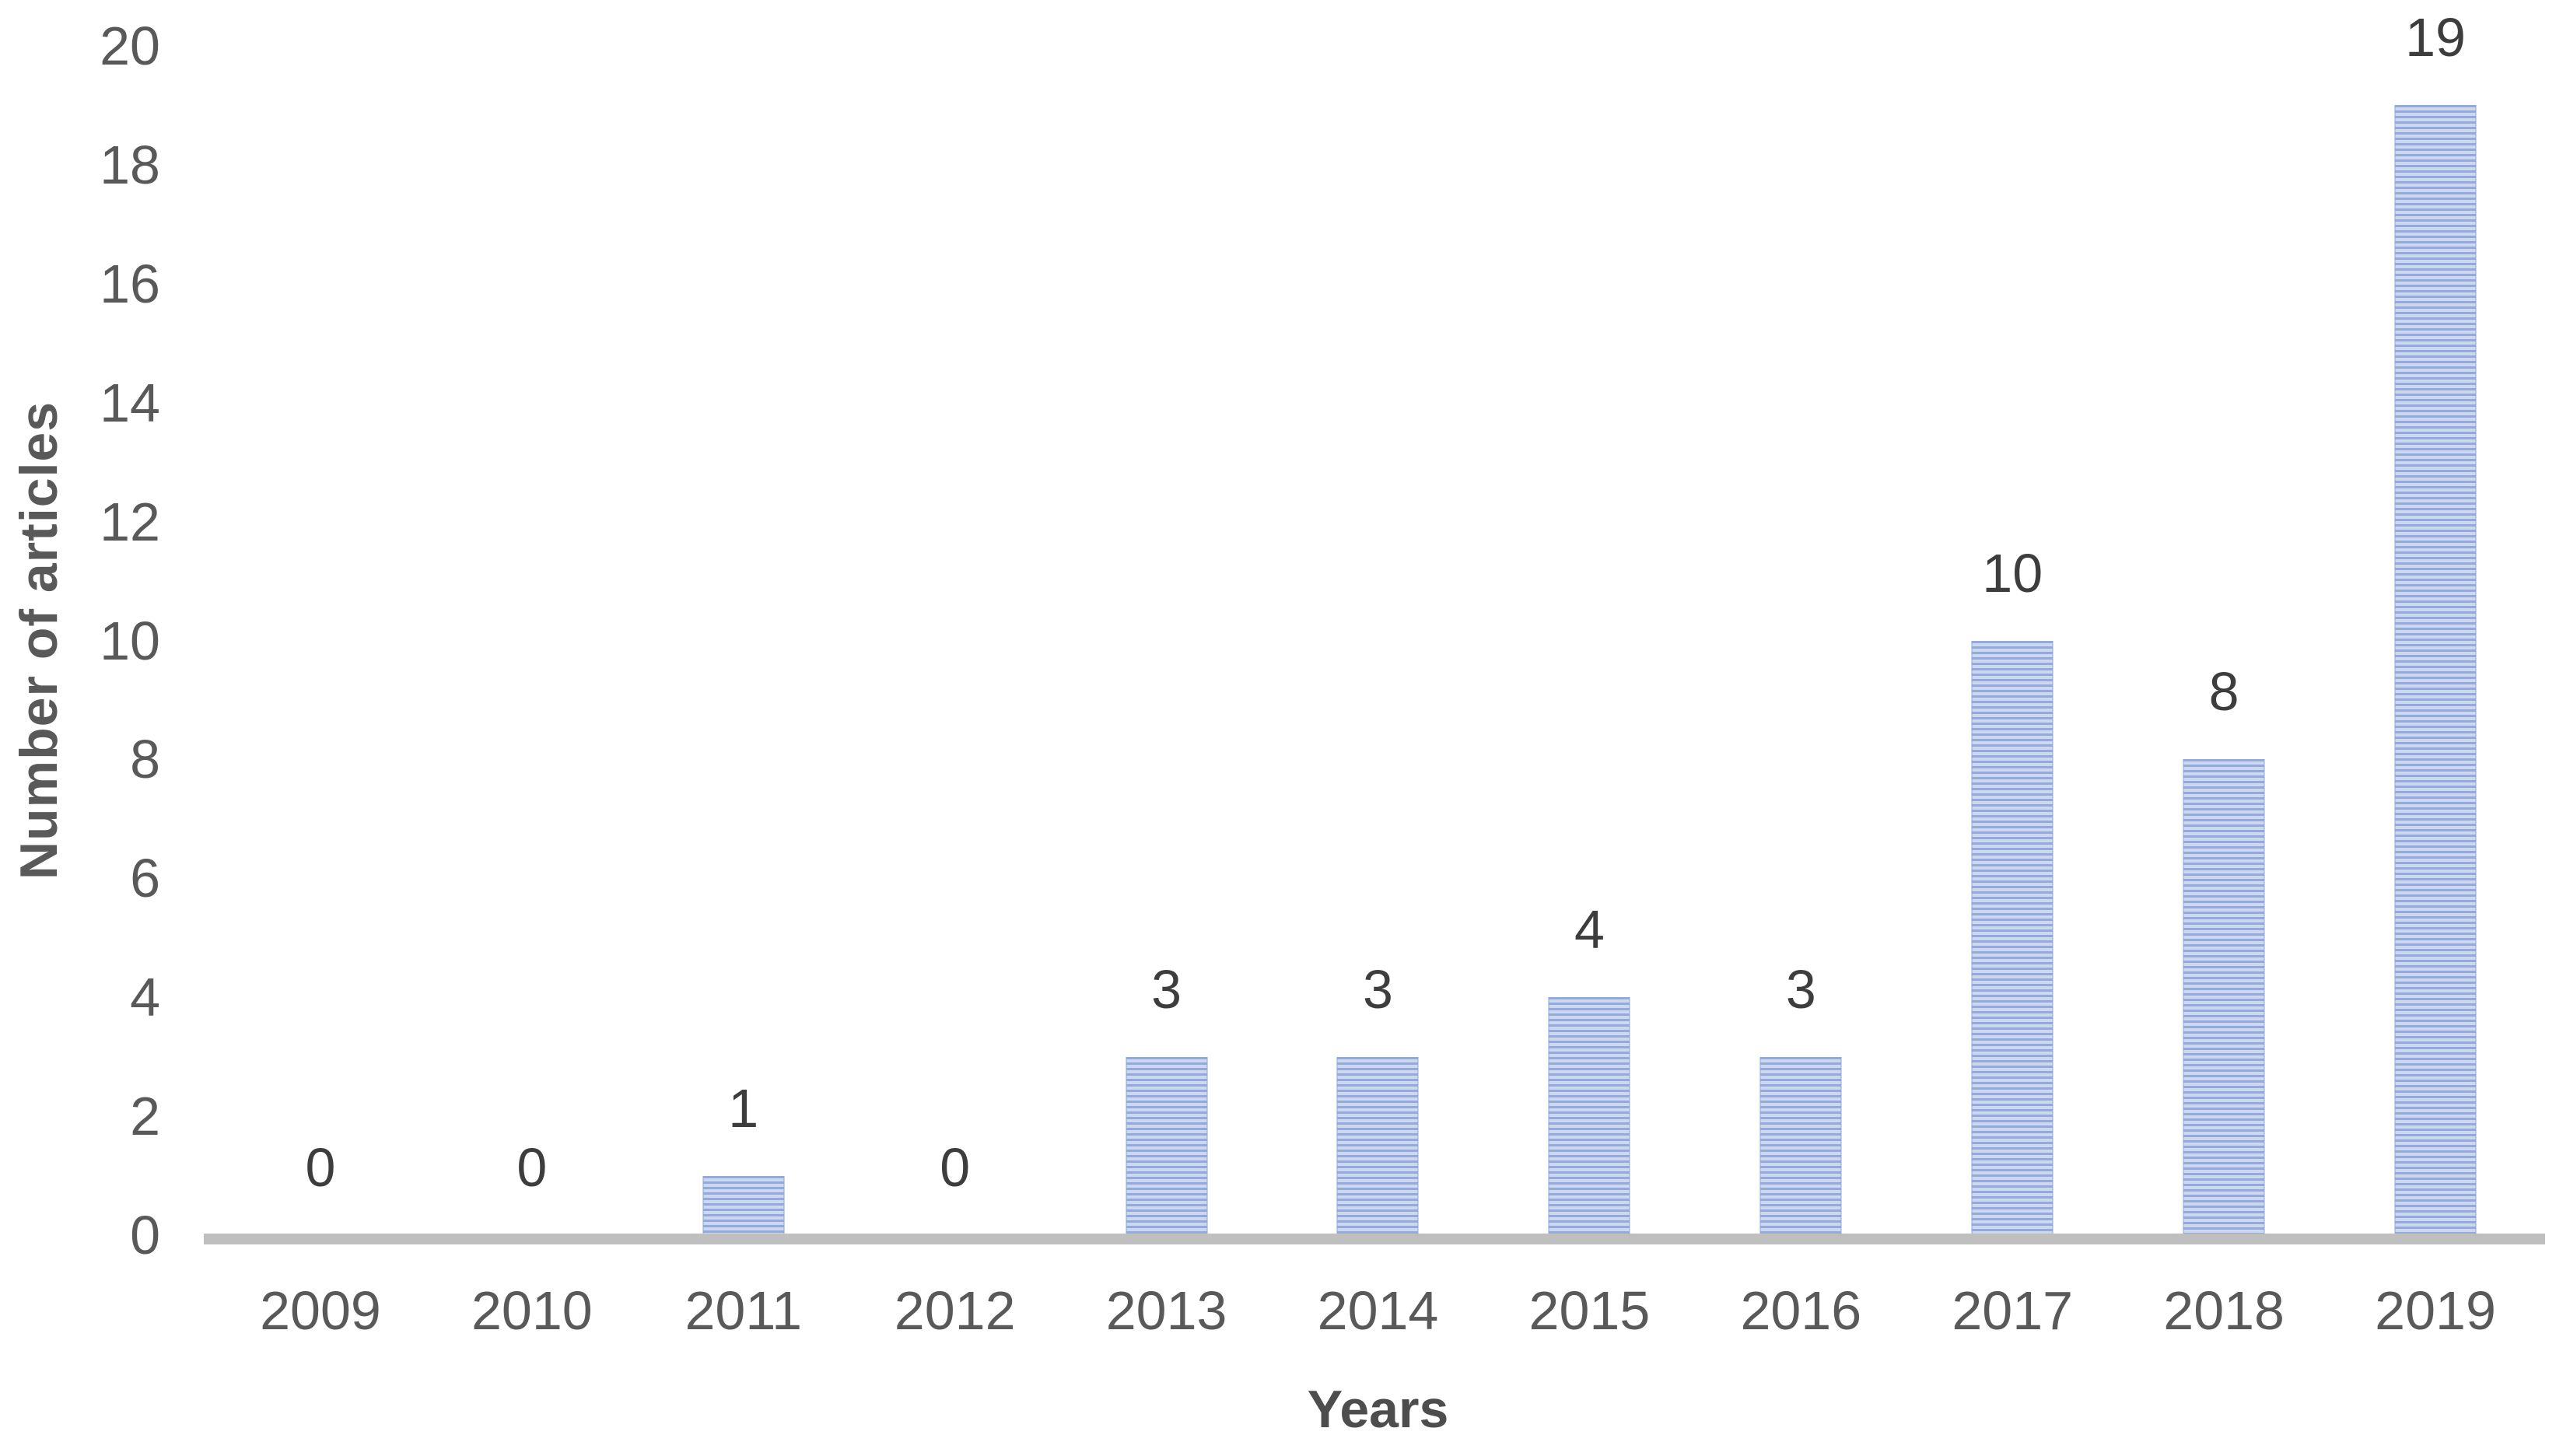 This screenshot has height=1456, width=2570. I want to click on bar-2016, so click(1800, 1146).